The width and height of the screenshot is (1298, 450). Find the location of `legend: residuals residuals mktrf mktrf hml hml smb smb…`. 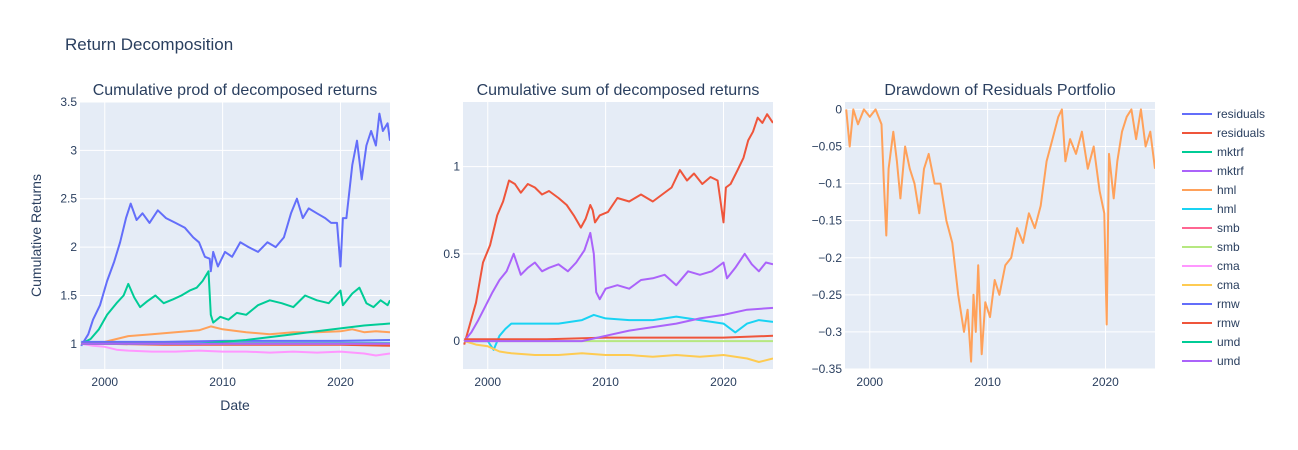

legend: residuals residuals mktrf mktrf hml hml smb smb… is located at coordinates (1223, 237).